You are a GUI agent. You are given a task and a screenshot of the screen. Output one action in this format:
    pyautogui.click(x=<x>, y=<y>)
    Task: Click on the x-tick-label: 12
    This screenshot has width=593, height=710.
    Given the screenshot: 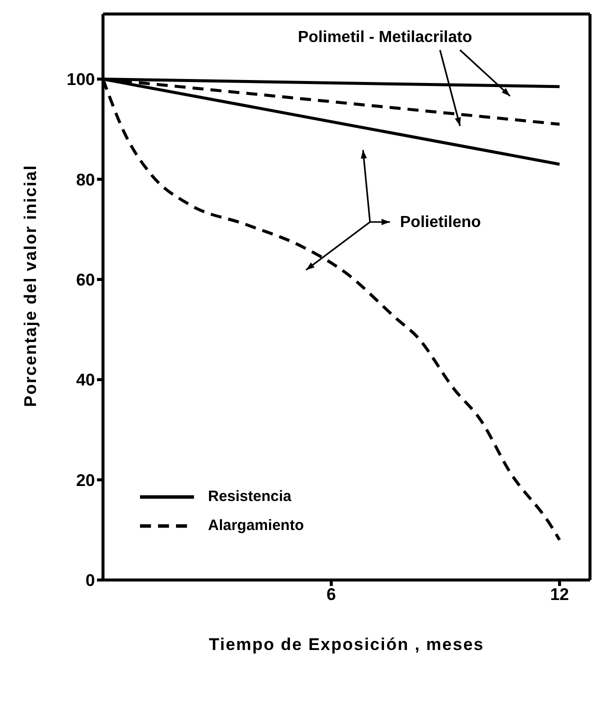 What is the action you would take?
    pyautogui.click(x=560, y=594)
    